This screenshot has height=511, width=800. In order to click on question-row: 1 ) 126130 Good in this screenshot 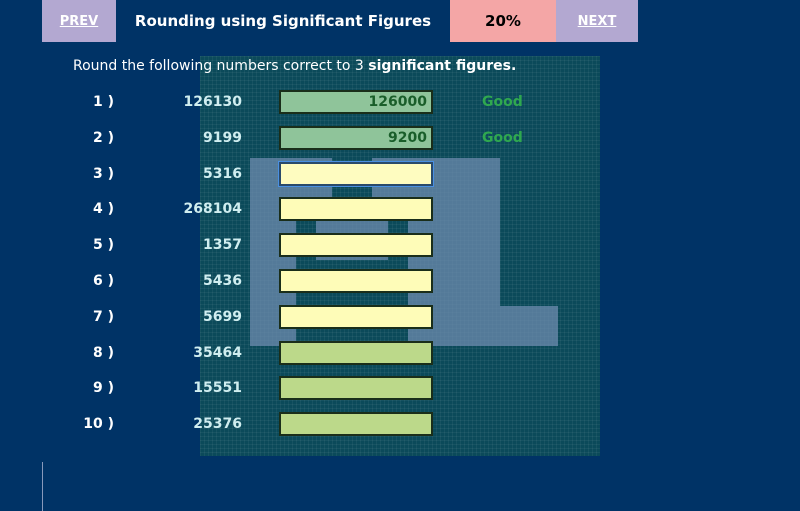, I will do `click(400, 102)`.